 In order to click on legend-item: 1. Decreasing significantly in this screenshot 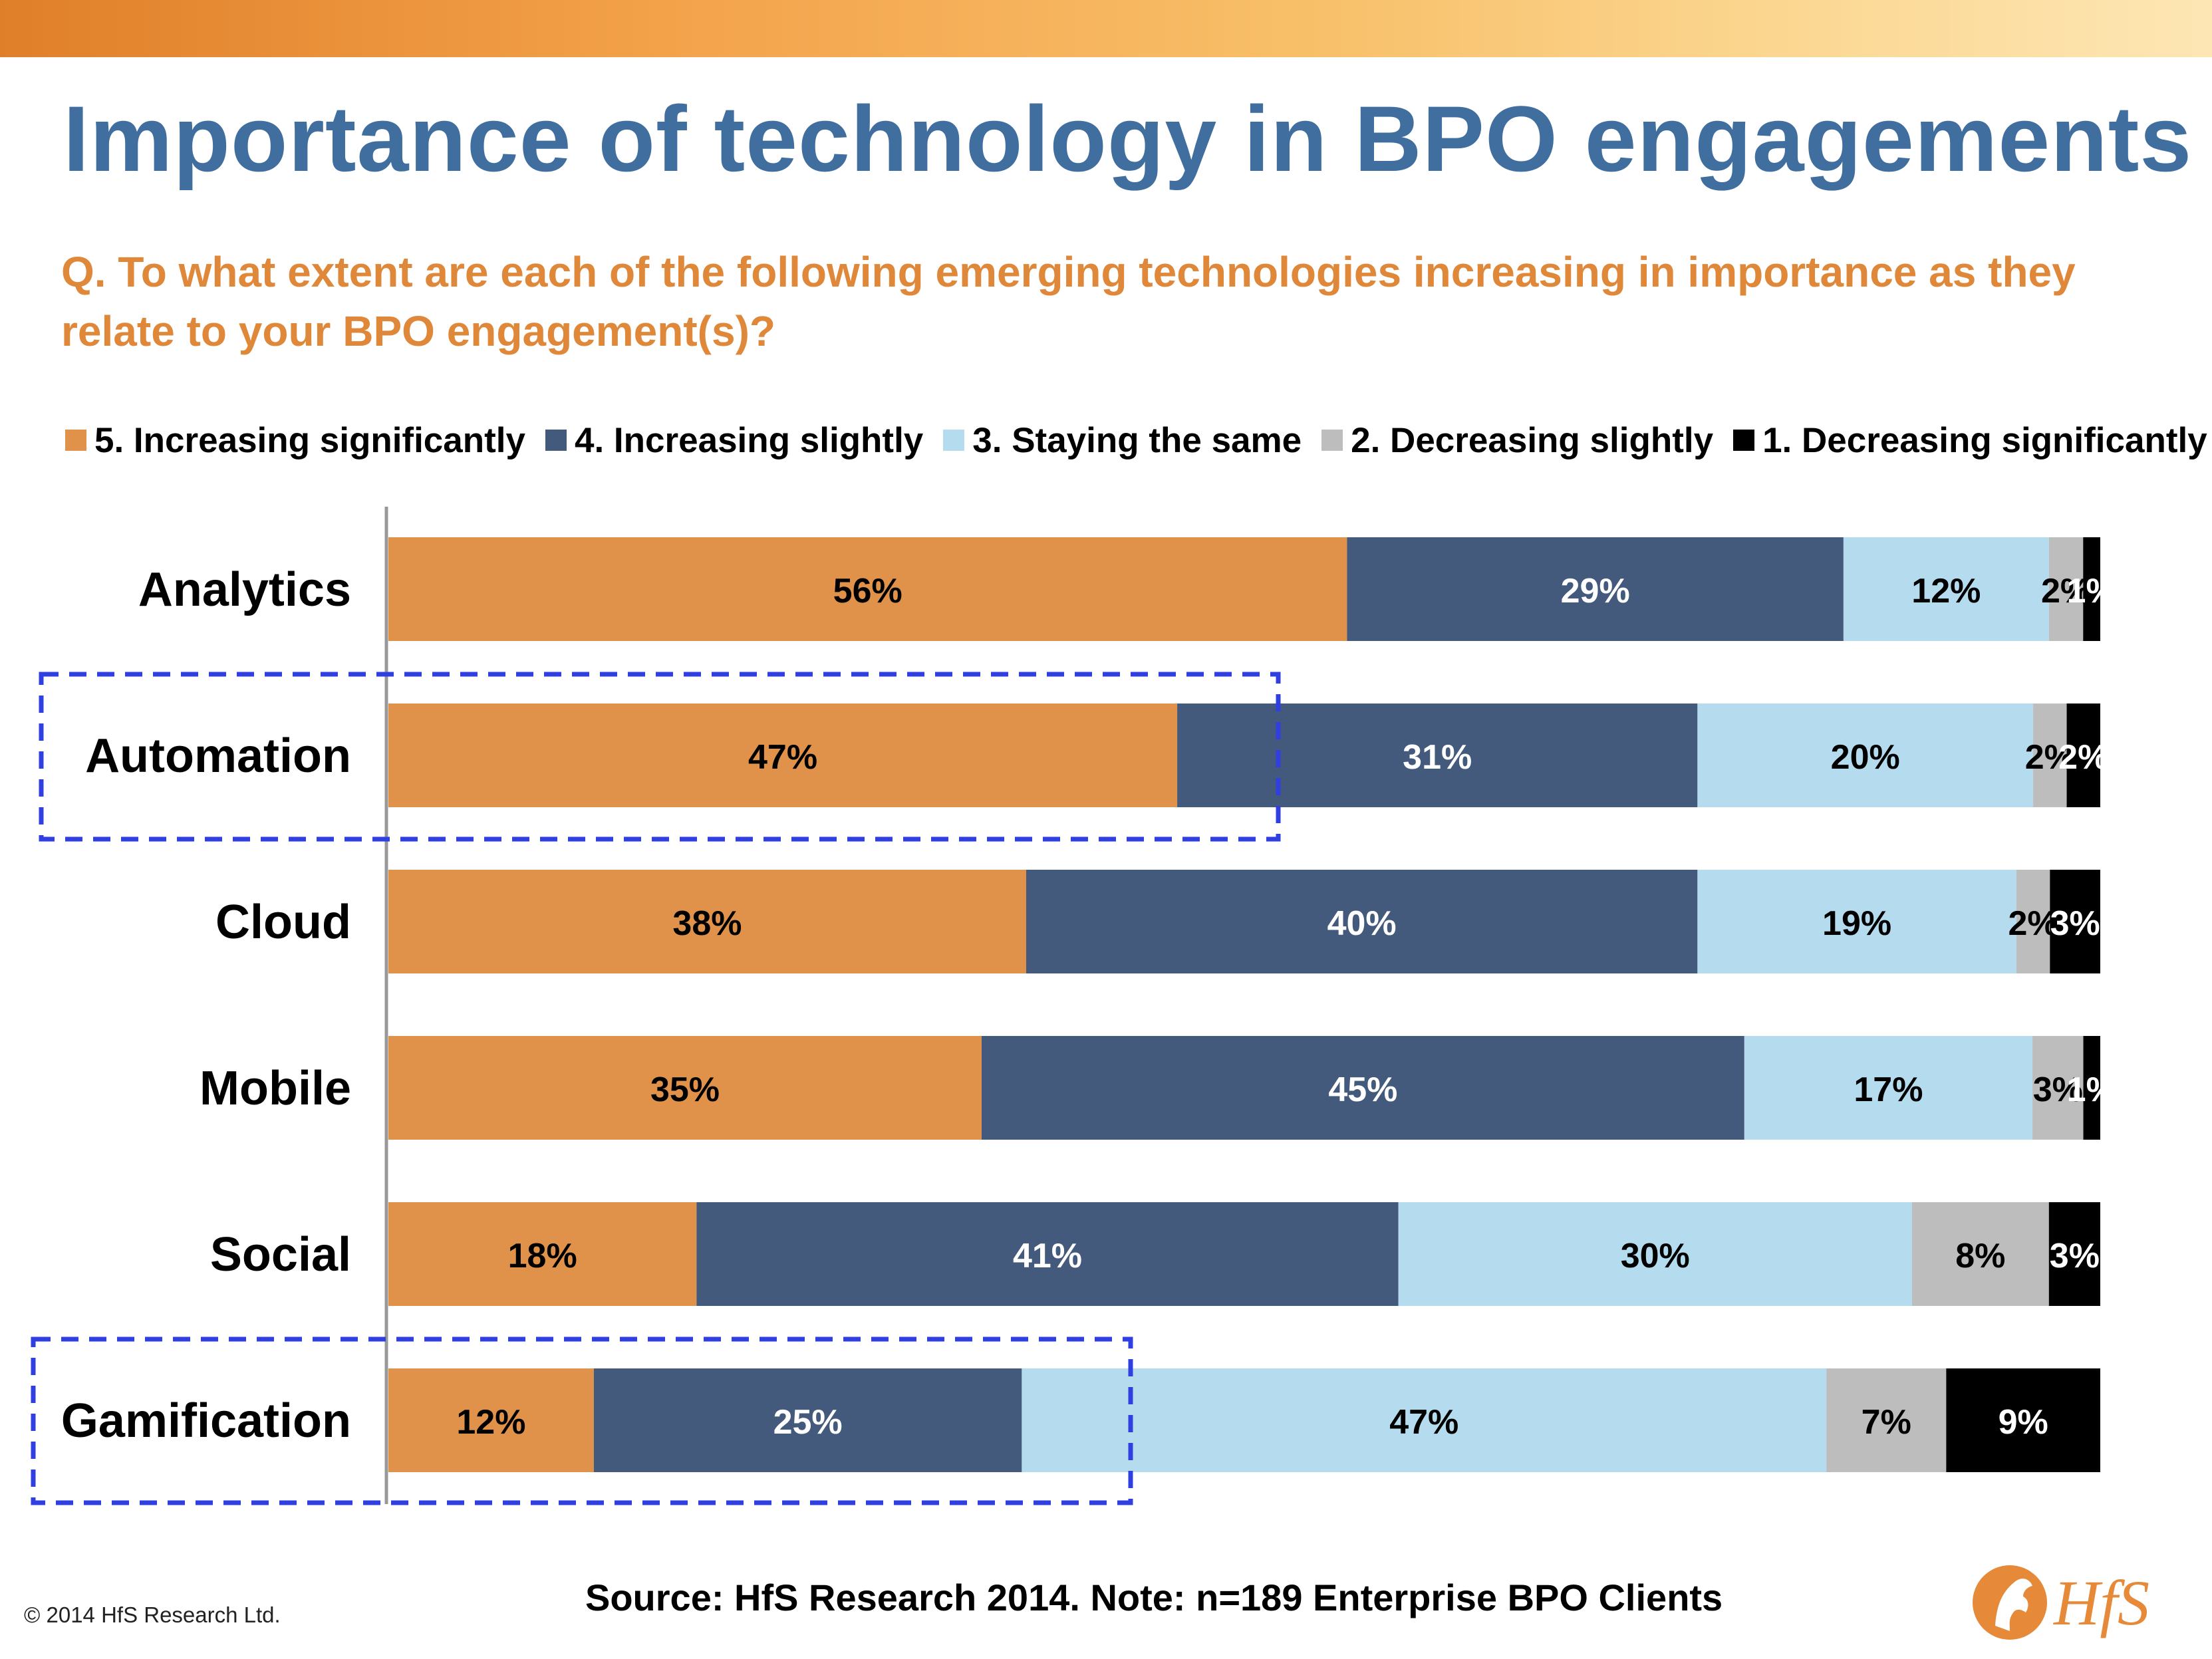, I will do `click(1970, 440)`.